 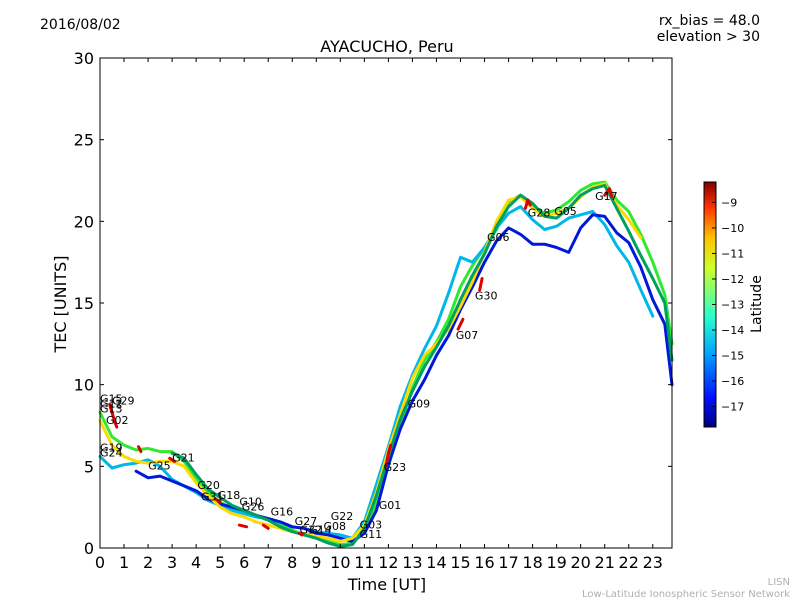 What do you see at coordinates (653, 562) in the screenshot?
I see `x-tick-label: 23` at bounding box center [653, 562].